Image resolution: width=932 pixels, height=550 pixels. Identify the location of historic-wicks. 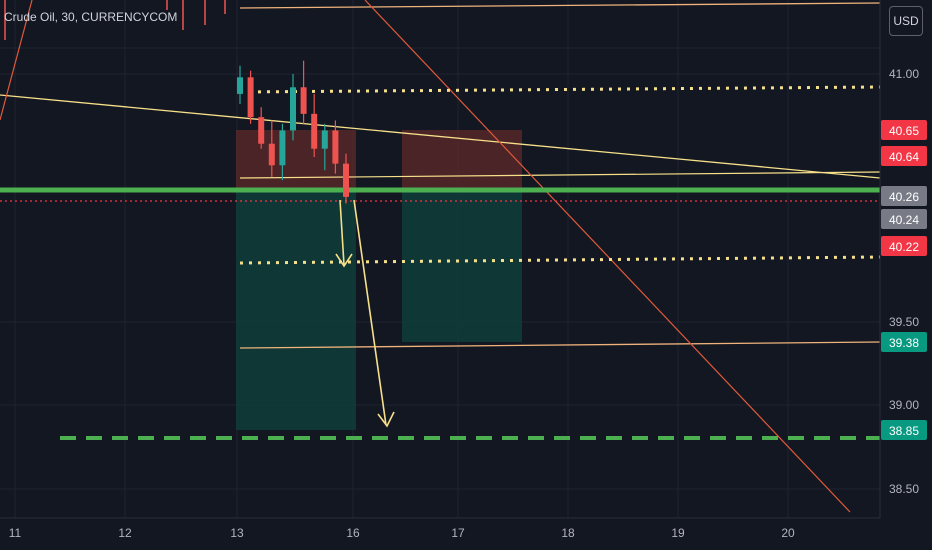
(115, 20).